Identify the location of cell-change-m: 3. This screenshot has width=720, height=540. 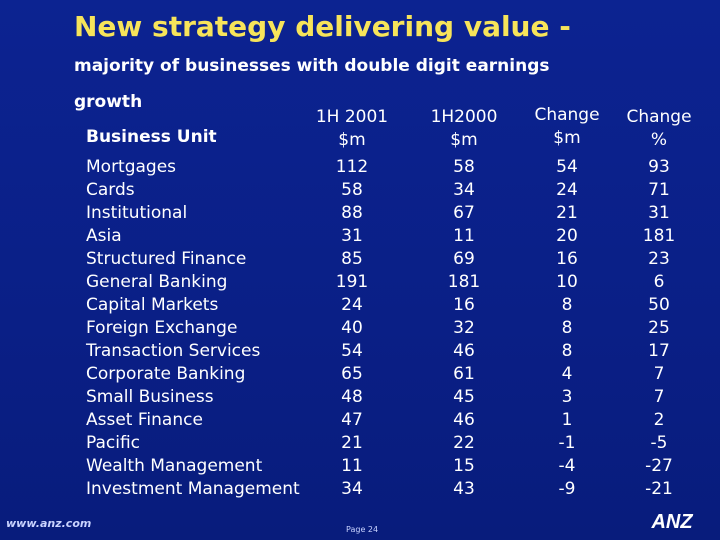
(567, 397).